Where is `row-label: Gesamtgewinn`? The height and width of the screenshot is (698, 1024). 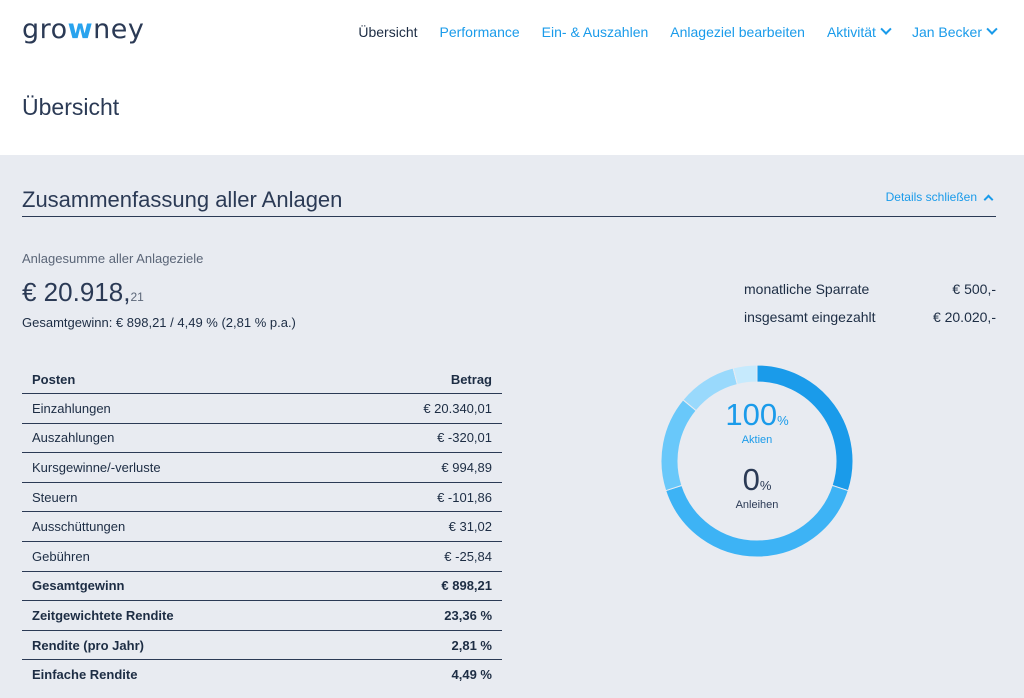 row-label: Gesamtgewinn is located at coordinates (177, 586).